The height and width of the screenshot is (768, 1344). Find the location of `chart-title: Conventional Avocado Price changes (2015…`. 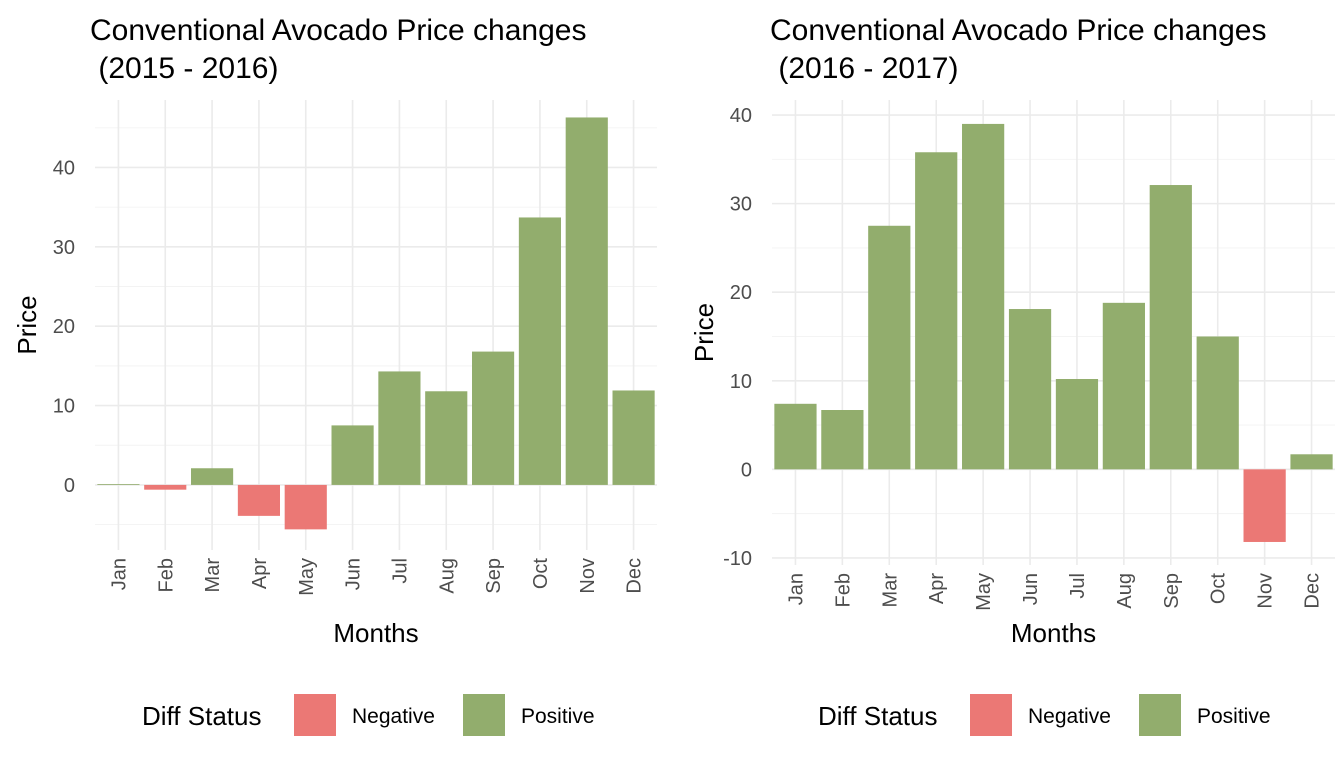

chart-title: Conventional Avocado Price changes (2015… is located at coordinates (338, 49).